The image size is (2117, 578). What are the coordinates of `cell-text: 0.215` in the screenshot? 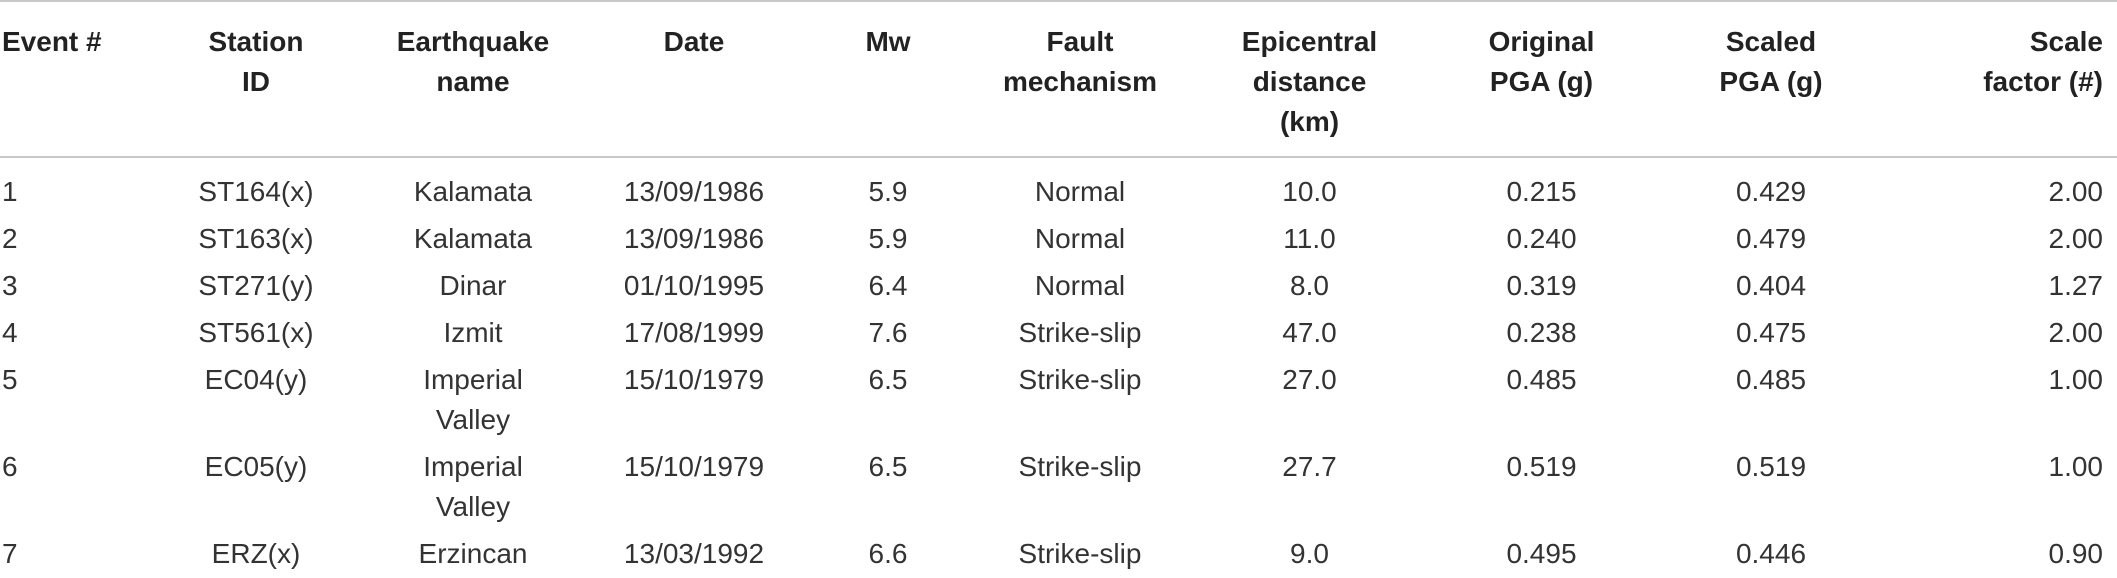 It's located at (1541, 191).